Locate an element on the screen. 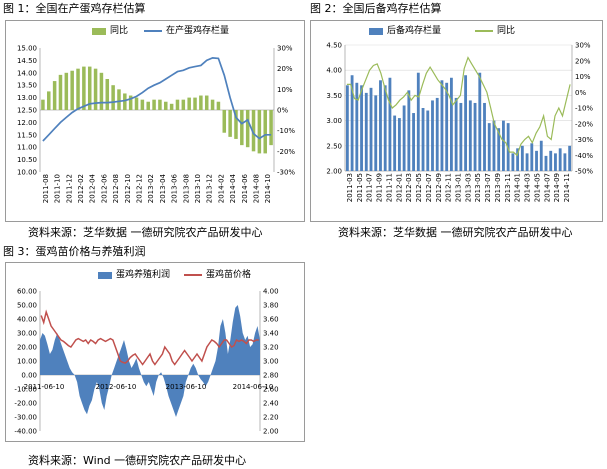 This screenshot has width=607, height=469. legend-label: 后备鸡存栏量 is located at coordinates (414, 31).